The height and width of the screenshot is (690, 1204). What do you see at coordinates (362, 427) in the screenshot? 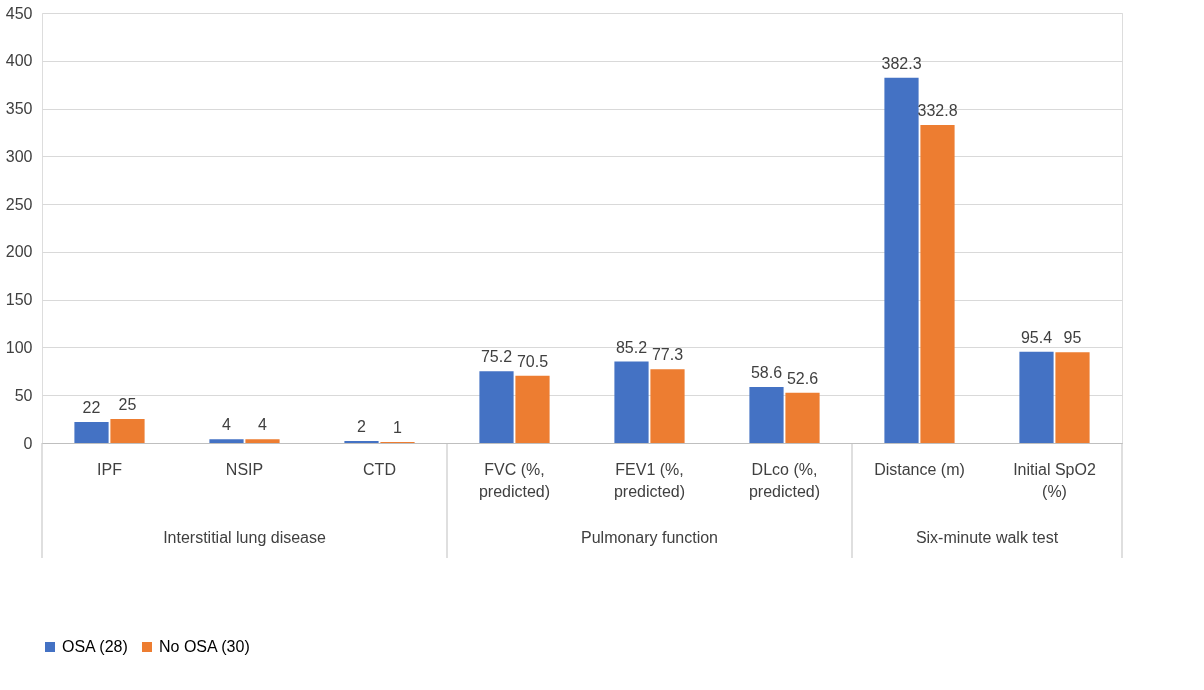
I see `data-label: 2` at bounding box center [362, 427].